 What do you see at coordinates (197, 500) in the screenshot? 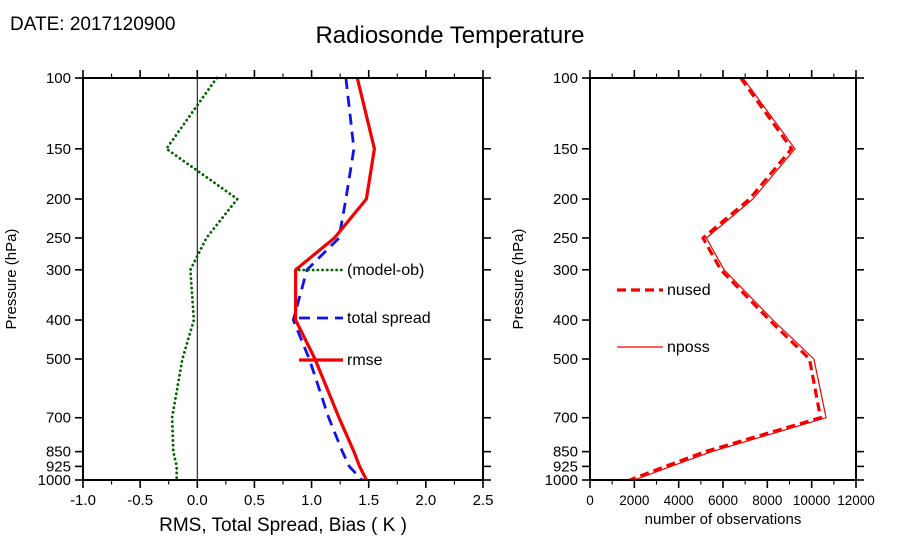
I see `x-tick-label: 0.0` at bounding box center [197, 500].